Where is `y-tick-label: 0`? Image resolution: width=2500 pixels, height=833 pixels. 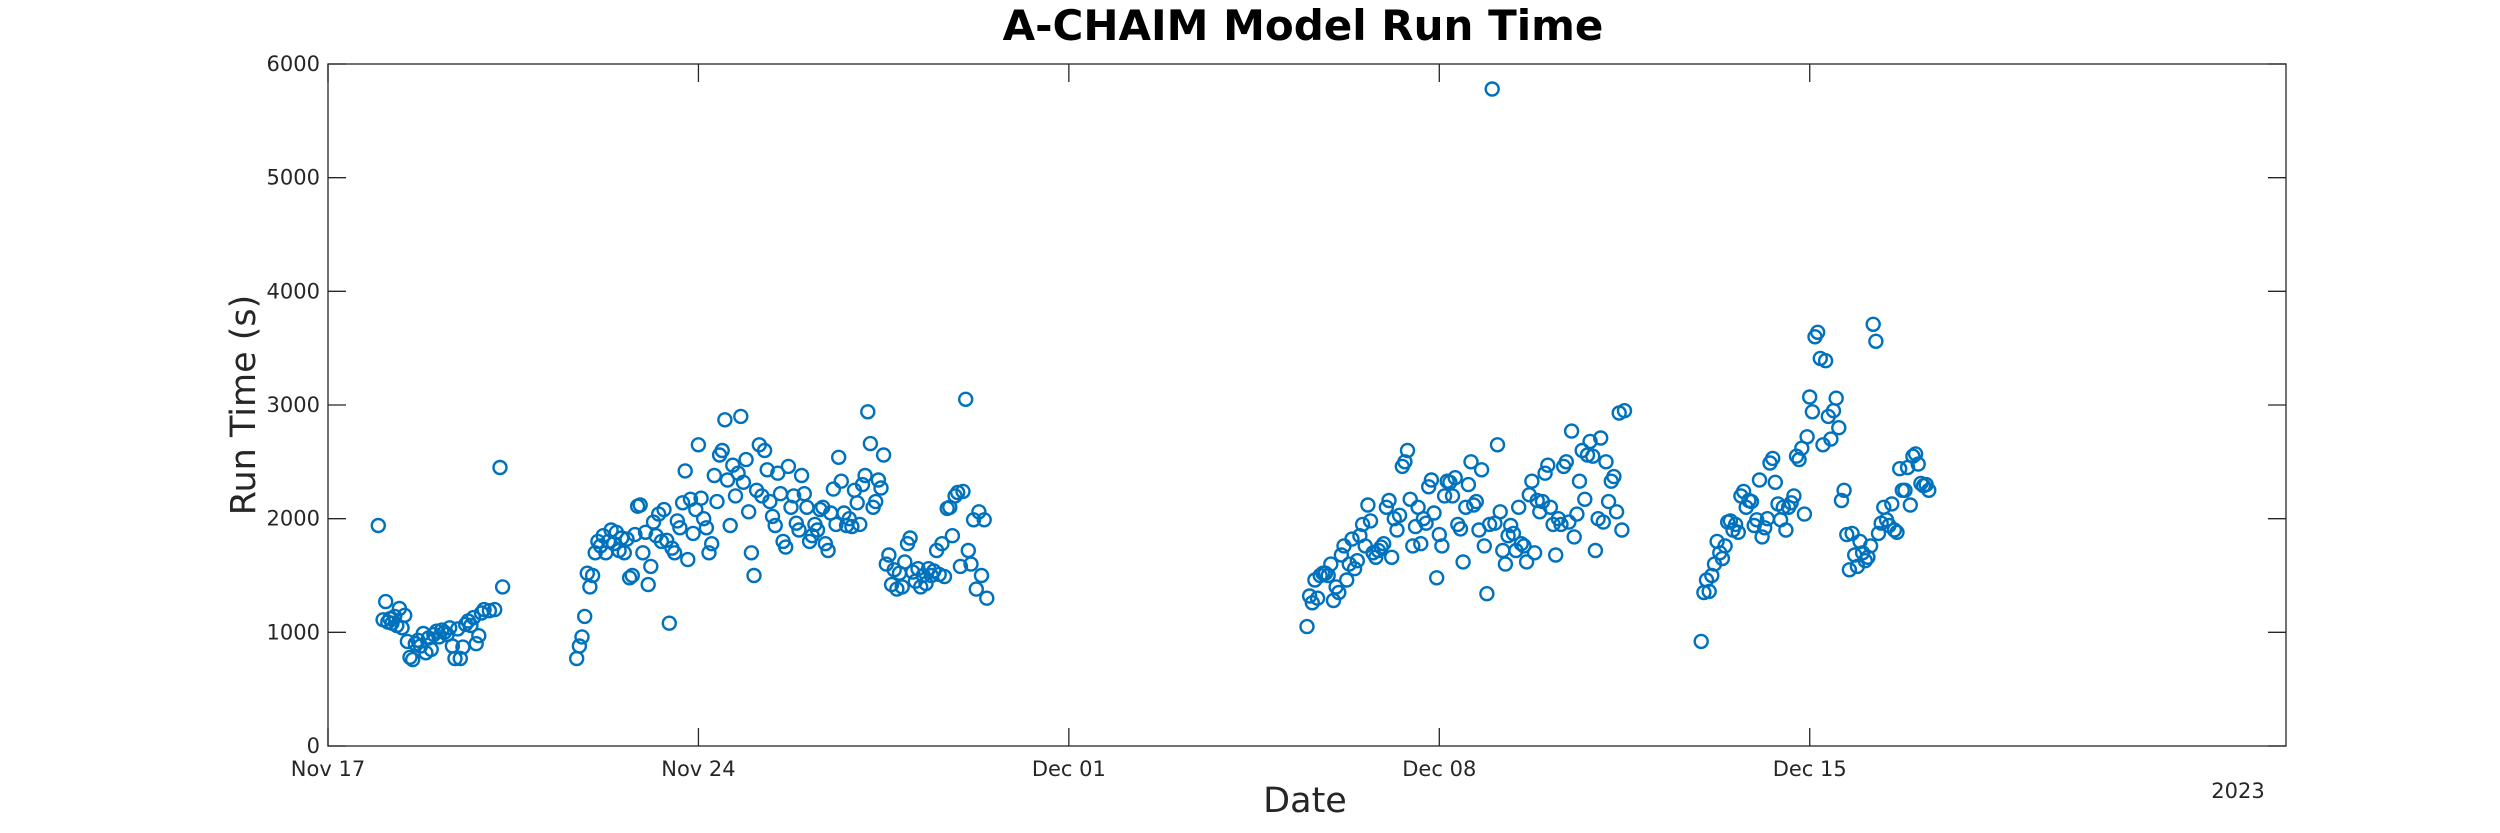
y-tick-label: 0 is located at coordinates (313, 746).